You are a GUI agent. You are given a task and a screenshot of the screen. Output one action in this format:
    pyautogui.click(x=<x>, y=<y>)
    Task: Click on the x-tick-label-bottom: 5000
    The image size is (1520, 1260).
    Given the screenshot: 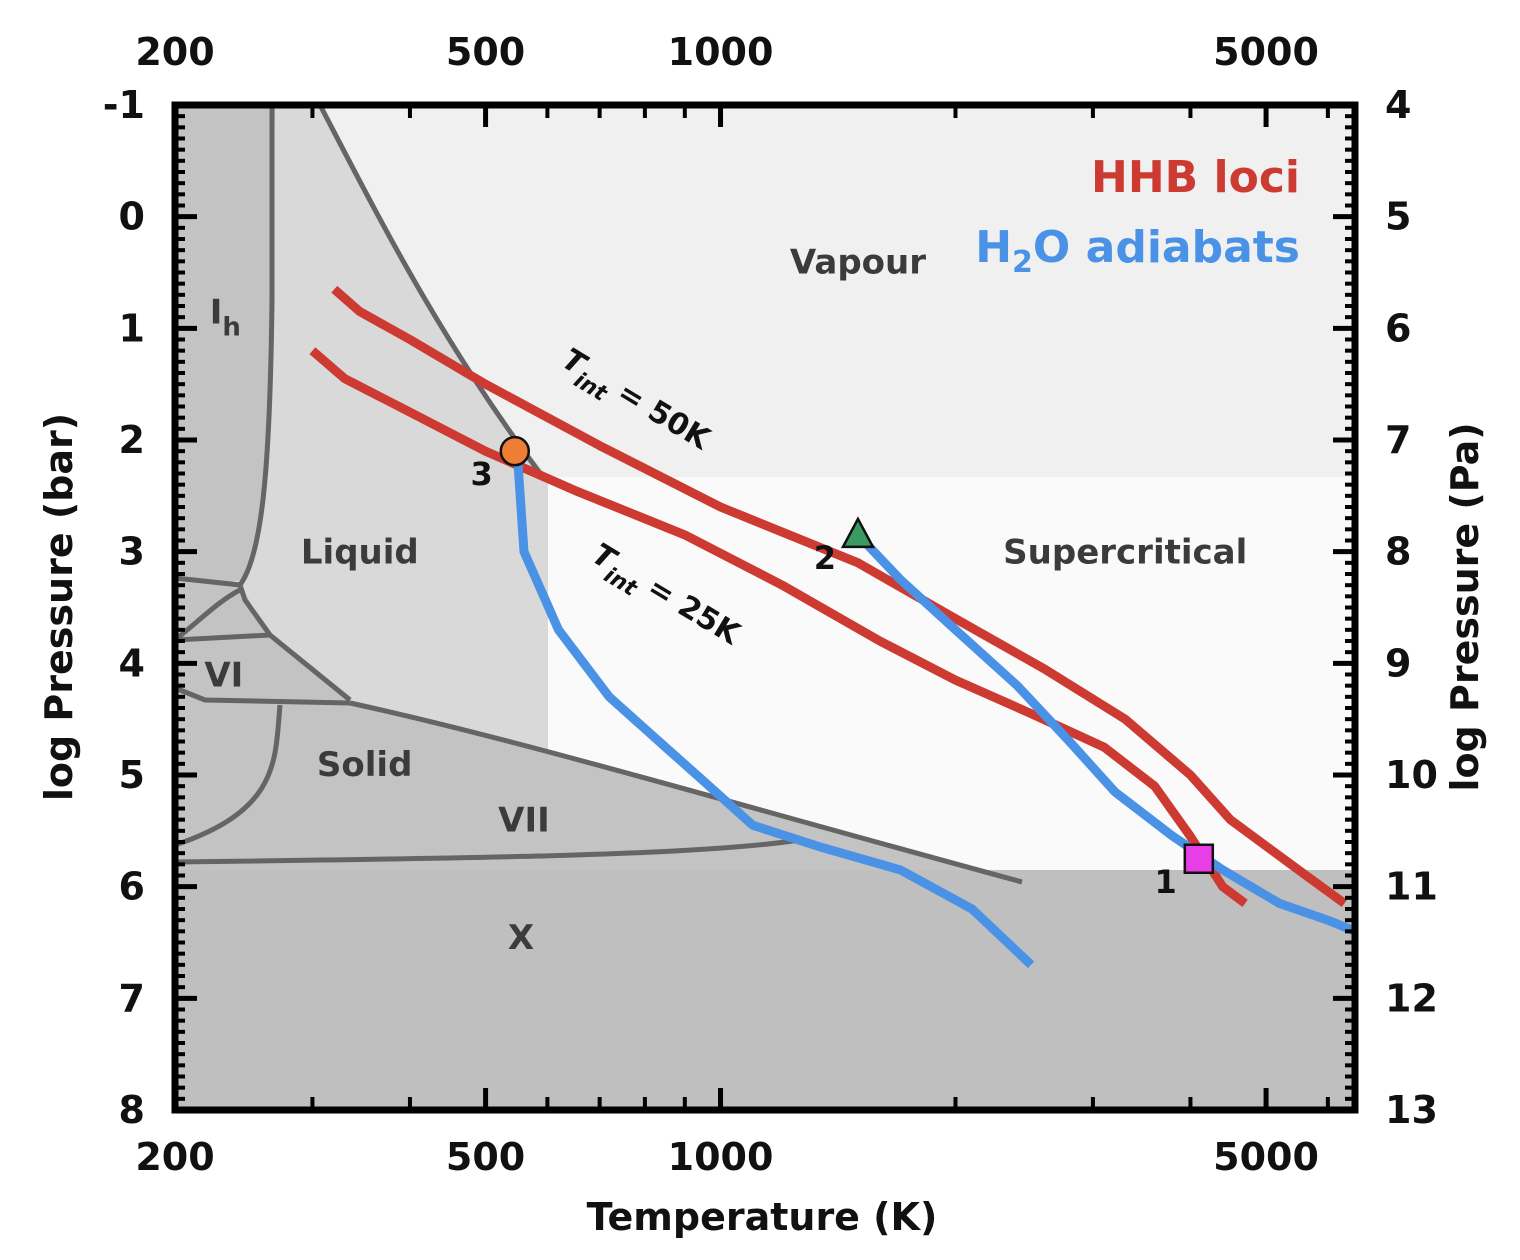 What is the action you would take?
    pyautogui.click(x=1266, y=1157)
    